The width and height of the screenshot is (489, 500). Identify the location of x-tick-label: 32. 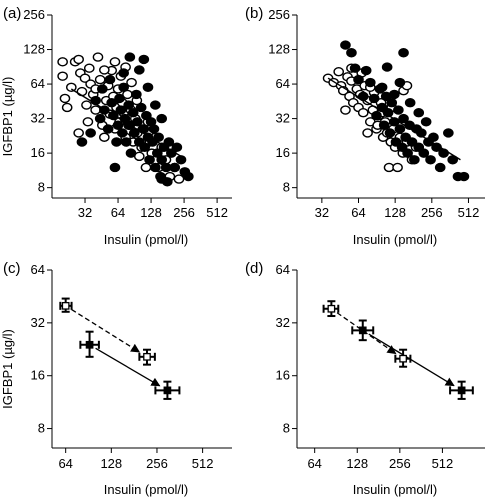
(322, 212).